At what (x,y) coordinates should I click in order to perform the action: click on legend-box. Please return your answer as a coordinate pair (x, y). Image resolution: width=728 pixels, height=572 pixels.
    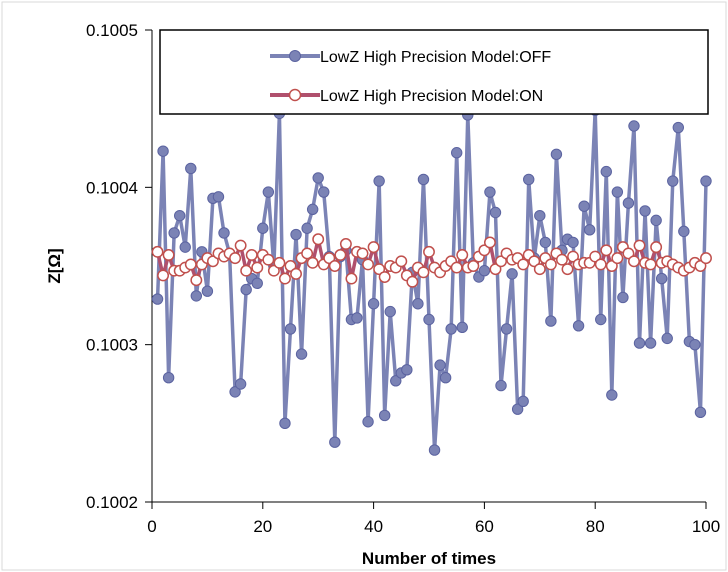
    Looking at the image, I should click on (434, 72).